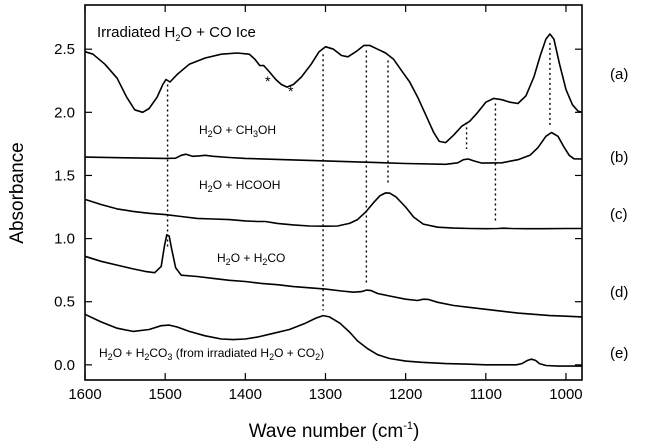 This screenshot has height=445, width=647. What do you see at coordinates (64, 302) in the screenshot?
I see `y-tick-label: 0.5` at bounding box center [64, 302].